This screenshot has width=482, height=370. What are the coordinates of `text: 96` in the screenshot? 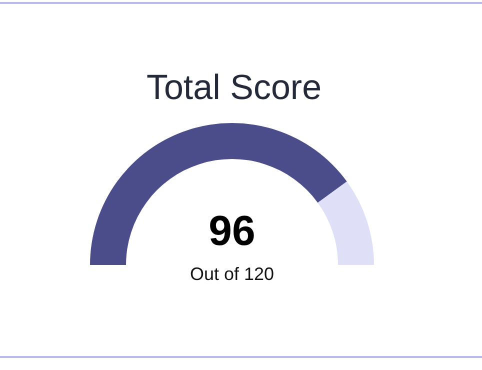 It's located at (232, 230).